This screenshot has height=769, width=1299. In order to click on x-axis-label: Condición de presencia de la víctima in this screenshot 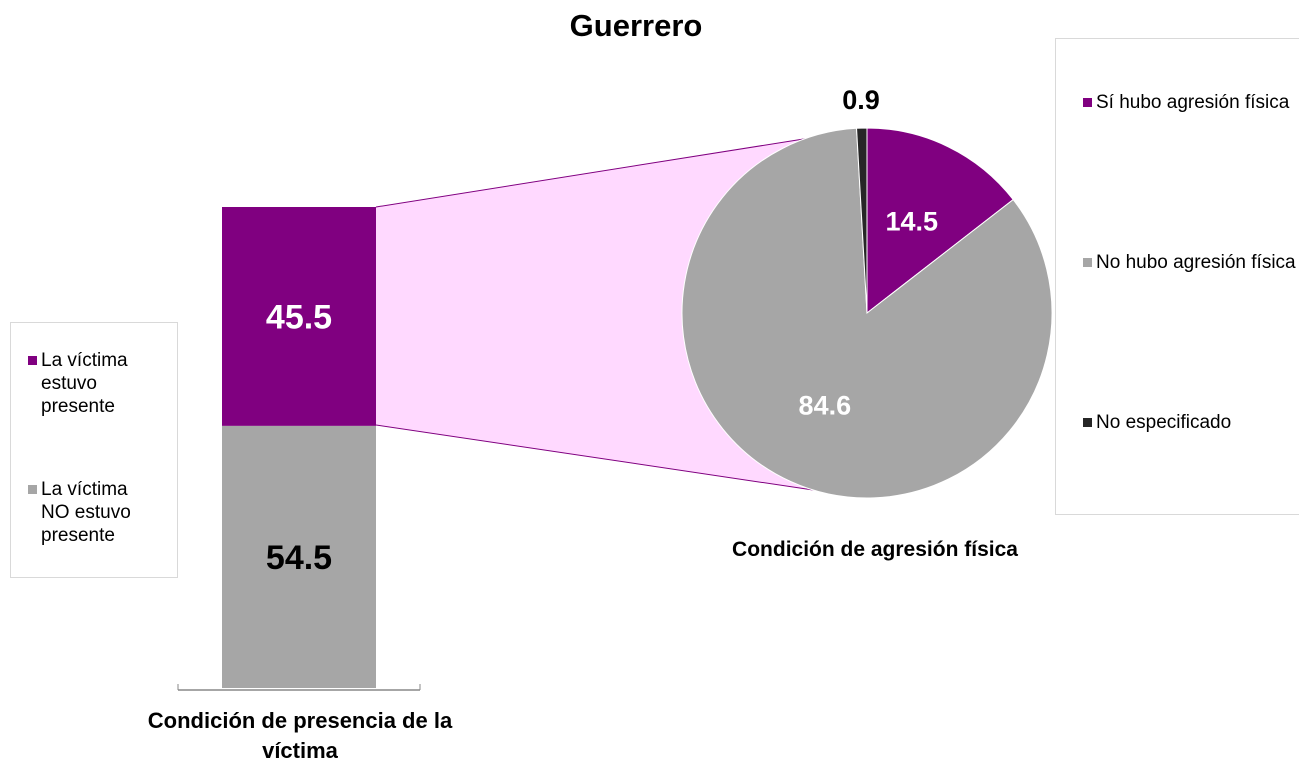, I will do `click(300, 735)`.